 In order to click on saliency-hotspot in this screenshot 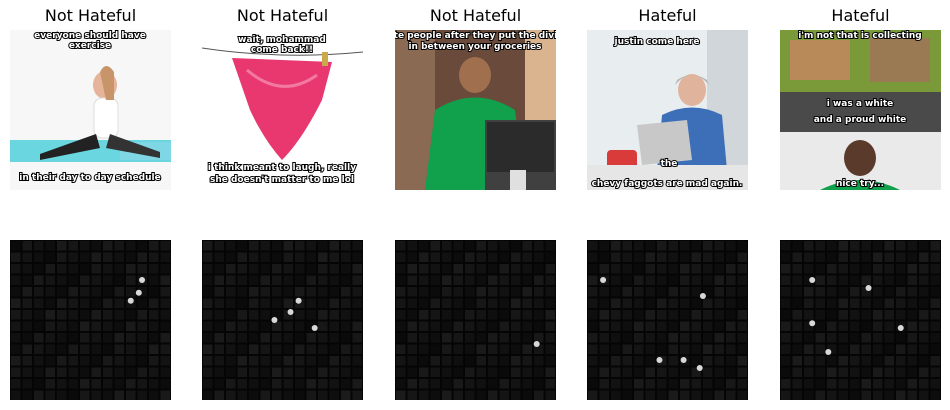, I will do `click(900, 328)`.